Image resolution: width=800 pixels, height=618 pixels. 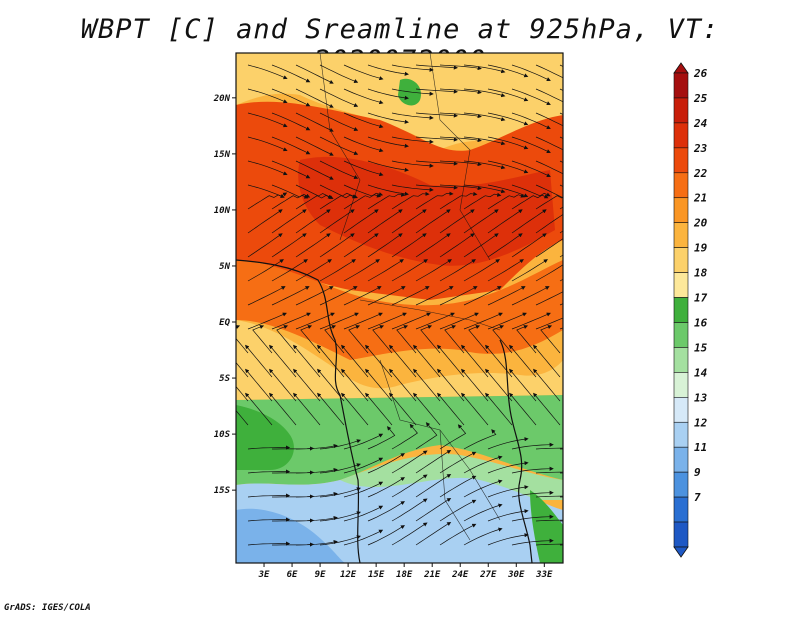 What do you see at coordinates (432, 575) in the screenshot?
I see `lon-tick-label: 21E` at bounding box center [432, 575].